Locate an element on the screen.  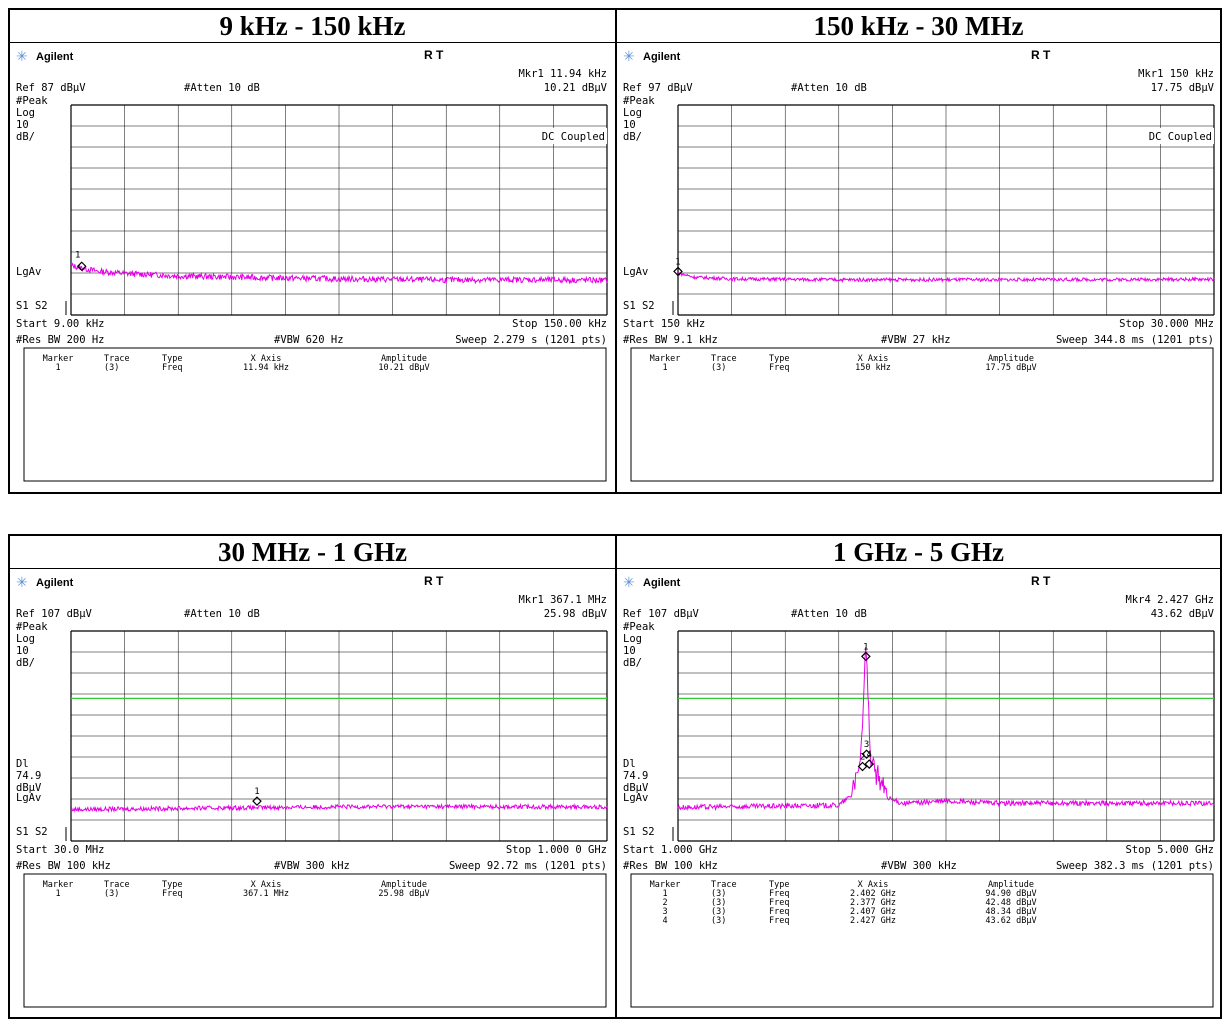
coupling-label: DC Coupled is located at coordinates (1180, 137).